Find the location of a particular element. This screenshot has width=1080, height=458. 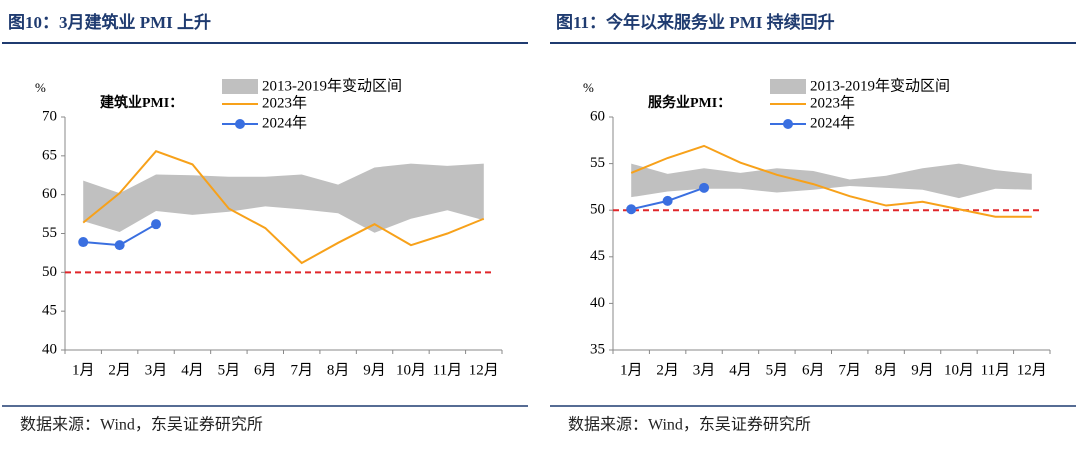

y-tick-label: 35 is located at coordinates (597, 349).